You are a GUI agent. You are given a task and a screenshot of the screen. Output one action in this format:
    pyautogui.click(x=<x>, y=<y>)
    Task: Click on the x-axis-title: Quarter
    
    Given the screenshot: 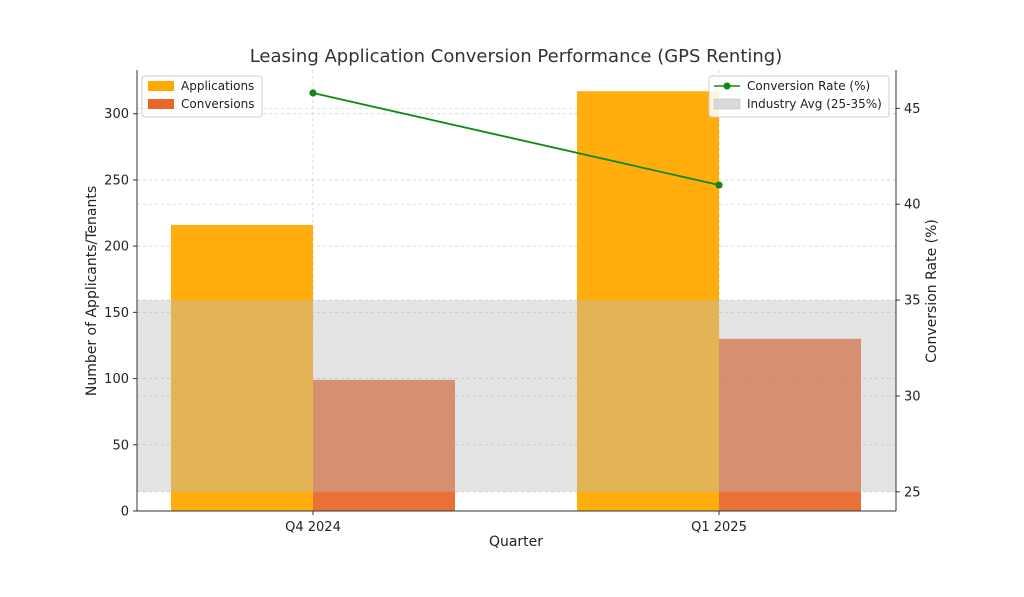 What is the action you would take?
    pyautogui.click(x=516, y=542)
    